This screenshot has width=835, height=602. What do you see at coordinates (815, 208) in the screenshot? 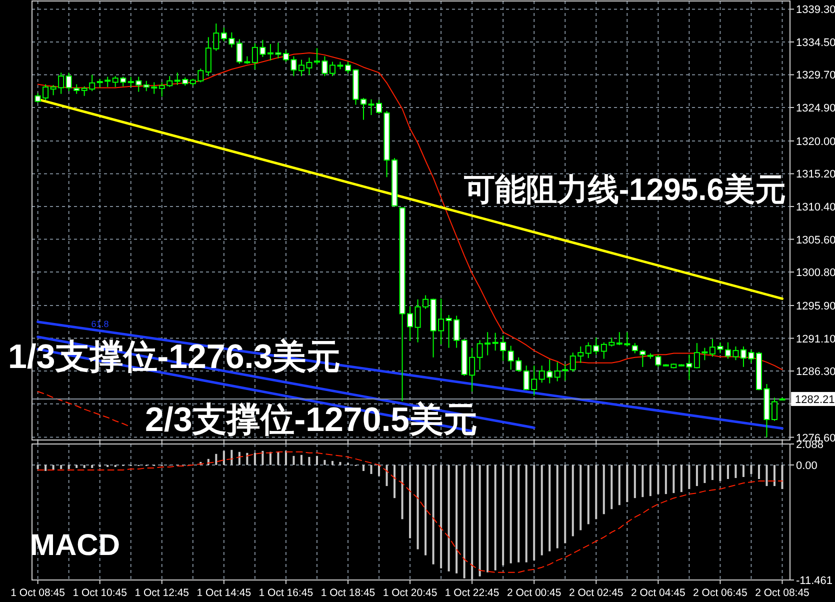
I see `y-tick-label: 1310.40` at bounding box center [815, 208].